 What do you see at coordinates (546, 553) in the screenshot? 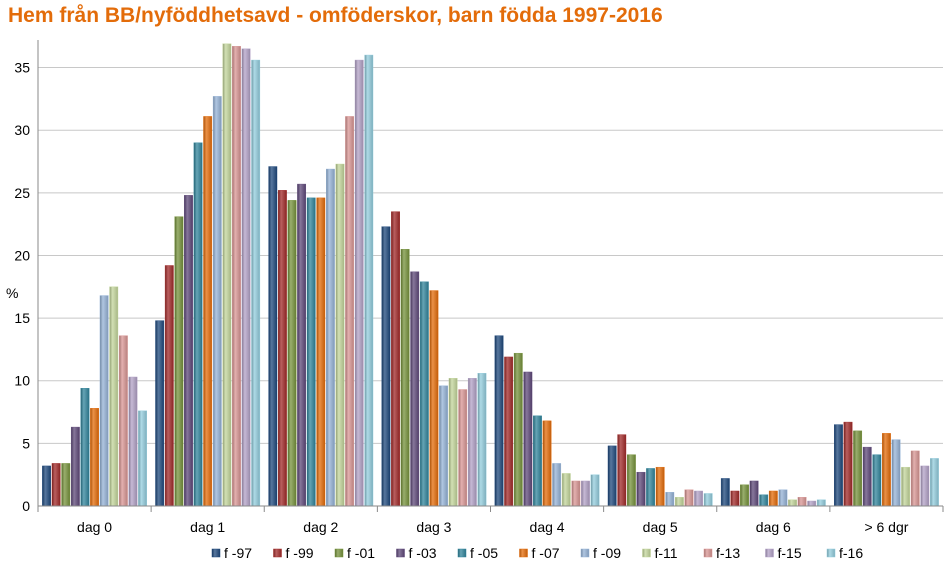
I see `legend-label: f -07` at bounding box center [546, 553].